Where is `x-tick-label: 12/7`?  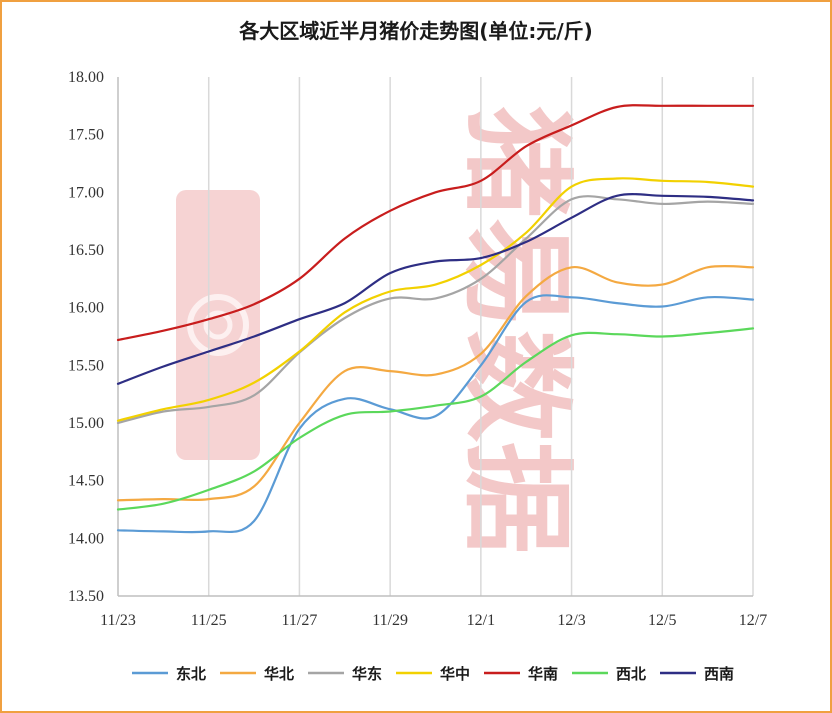 x-tick-label: 12/7 is located at coordinates (753, 620).